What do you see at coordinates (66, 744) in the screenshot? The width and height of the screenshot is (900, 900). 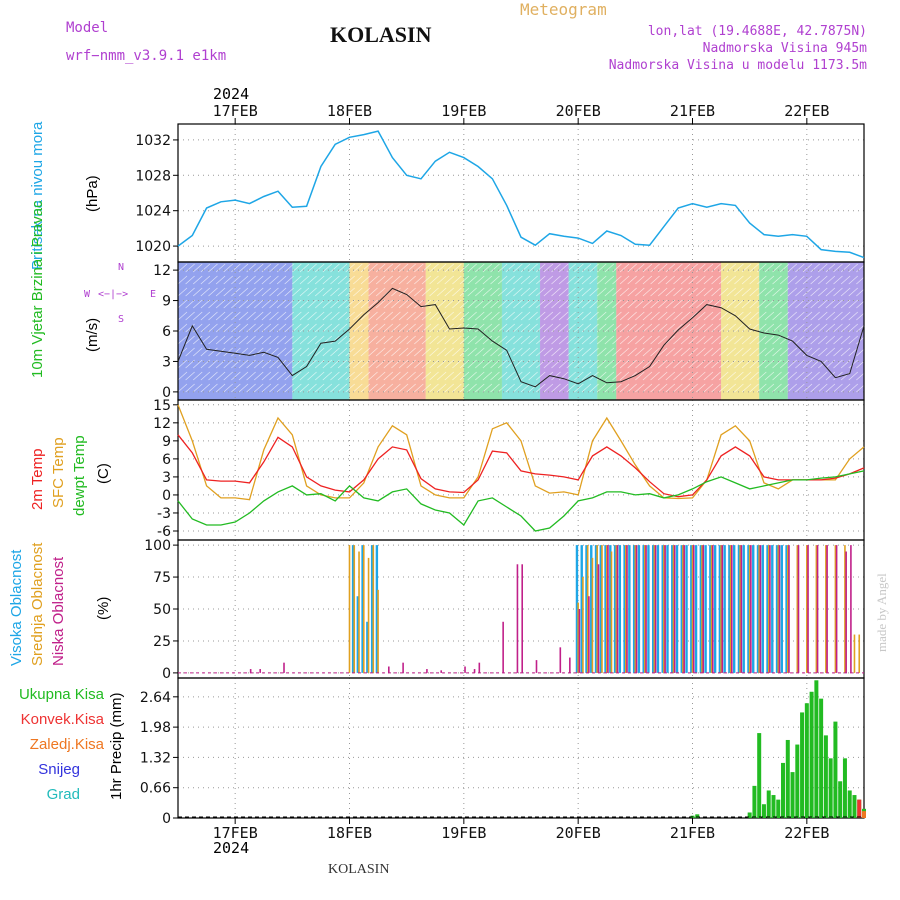 I see `legend-frz-rain: Zaledj.Kisa` at bounding box center [66, 744].